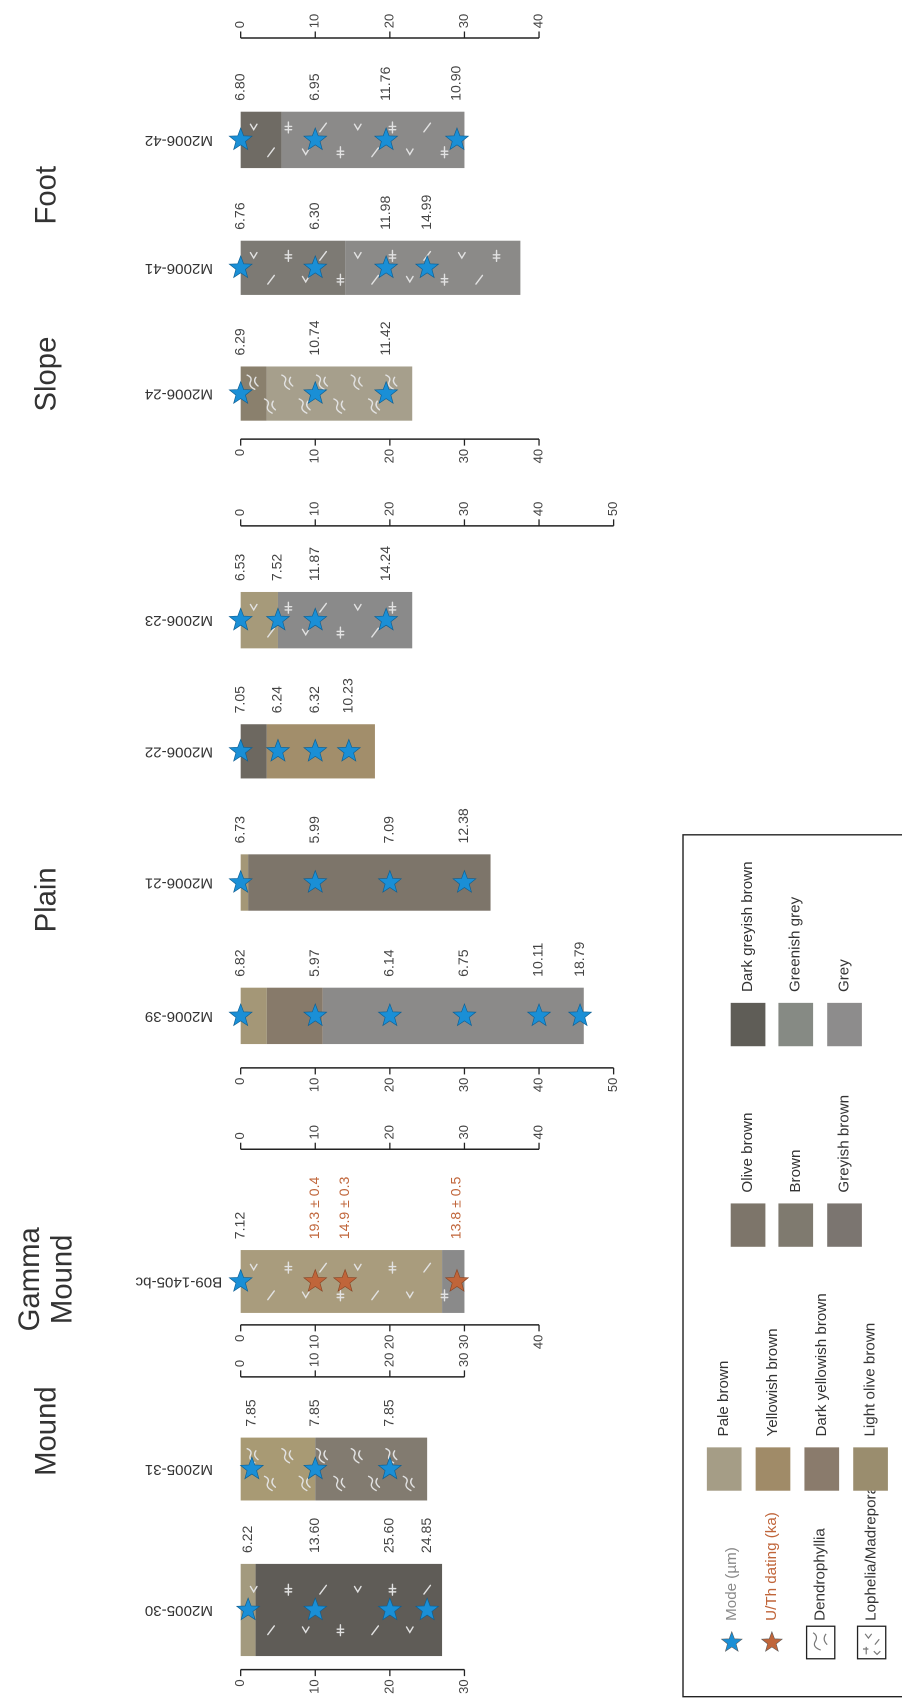  Describe the element at coordinates (426, 211) in the screenshot. I see `mode-label: 14.99` at that location.